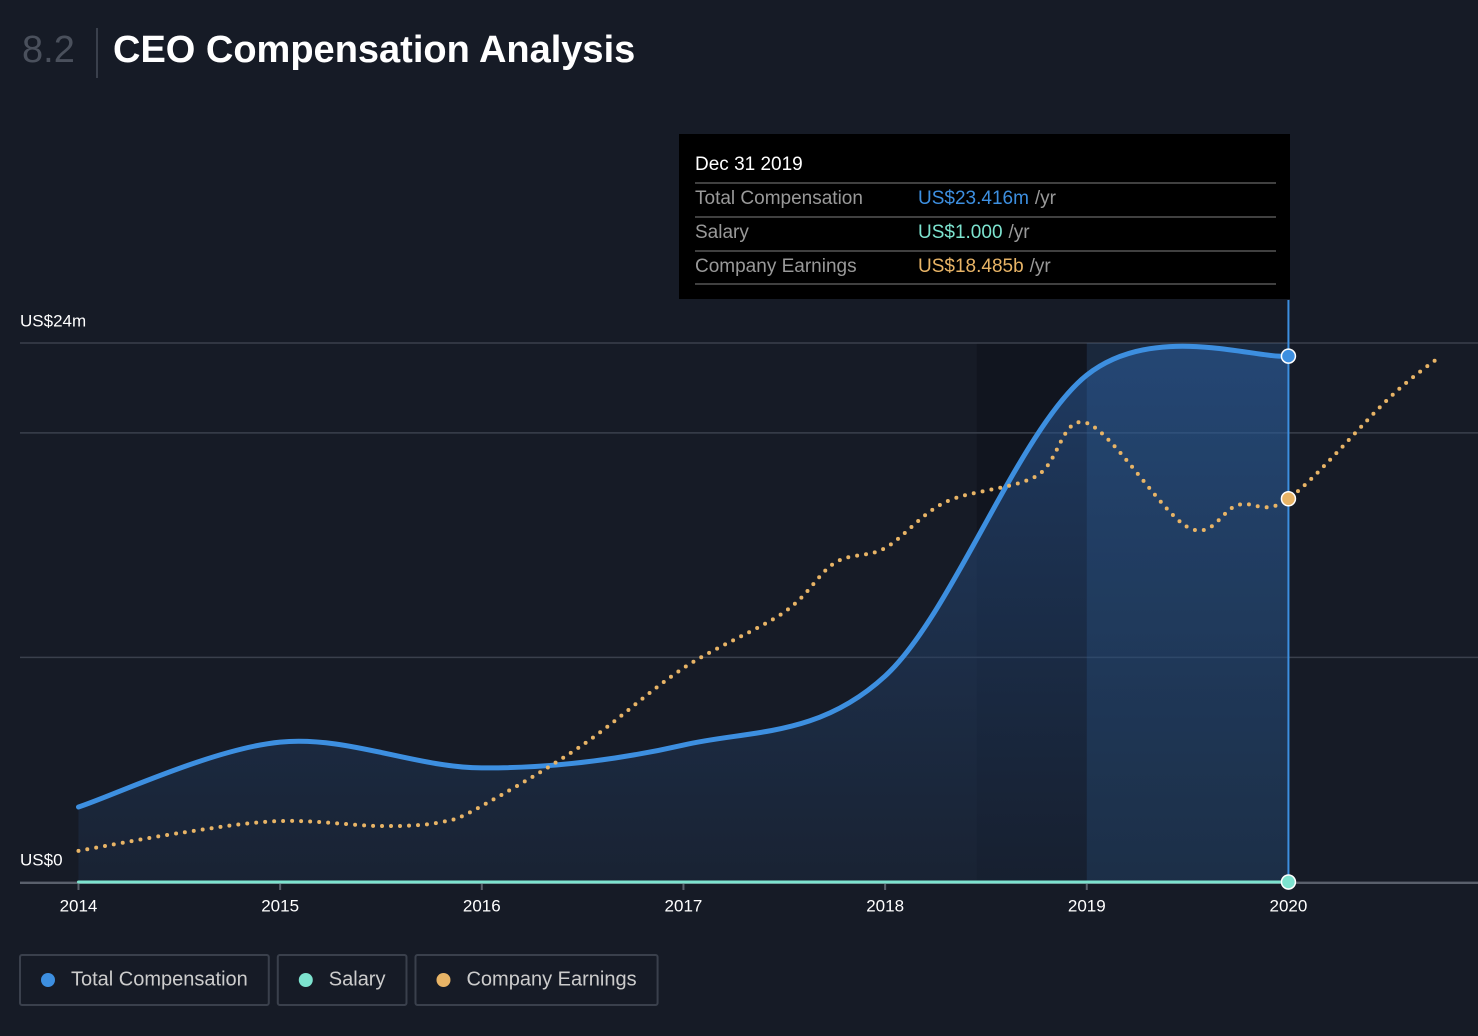 The height and width of the screenshot is (1036, 1478). I want to click on tooltip-amount: US$1.000, so click(960, 232).